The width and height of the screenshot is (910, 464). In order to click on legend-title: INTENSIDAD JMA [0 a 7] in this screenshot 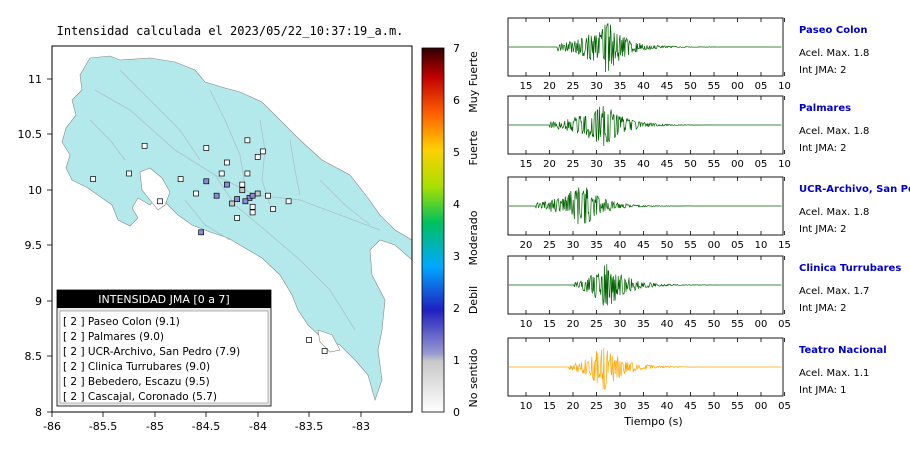, I will do `click(163, 299)`.